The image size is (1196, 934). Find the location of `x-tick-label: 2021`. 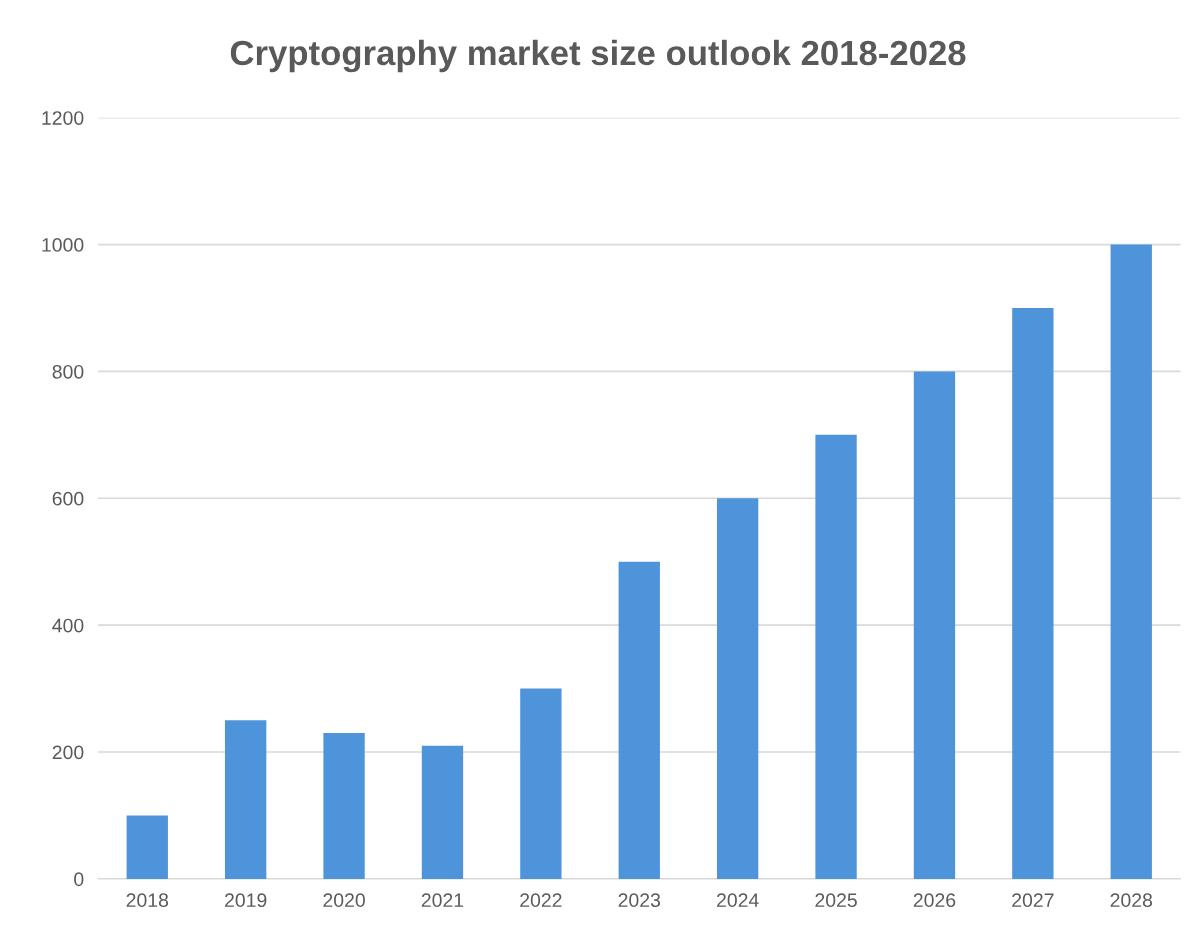

x-tick-label: 2021 is located at coordinates (442, 900).